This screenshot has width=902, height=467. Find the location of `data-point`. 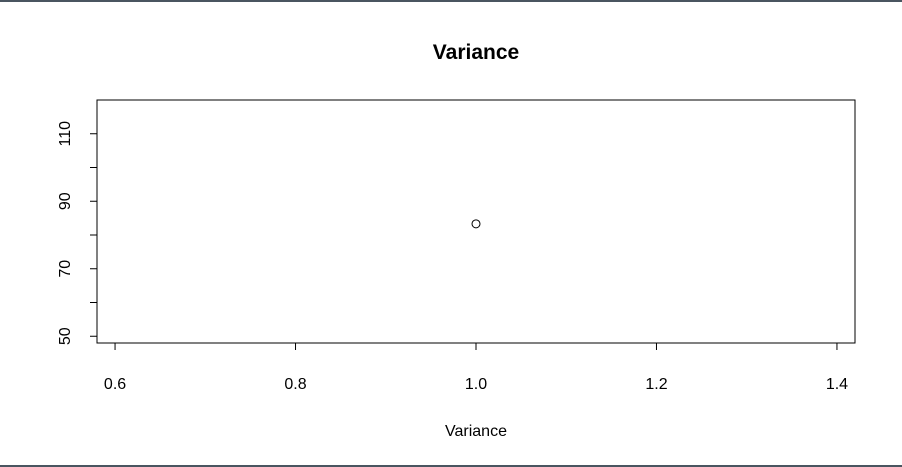

data-point is located at coordinates (476, 224).